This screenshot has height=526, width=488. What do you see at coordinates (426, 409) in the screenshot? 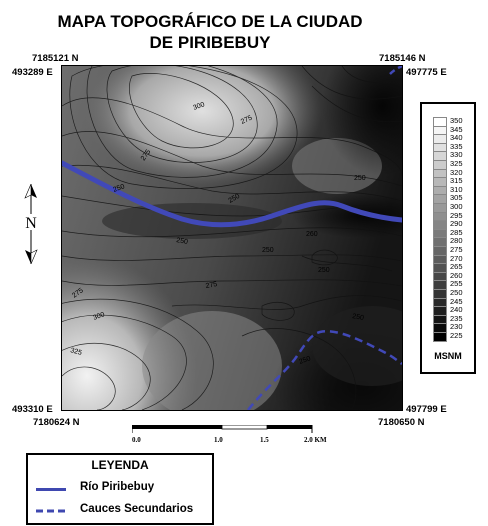
I see `coord-bottom-right-east: 497799 E` at bounding box center [426, 409].